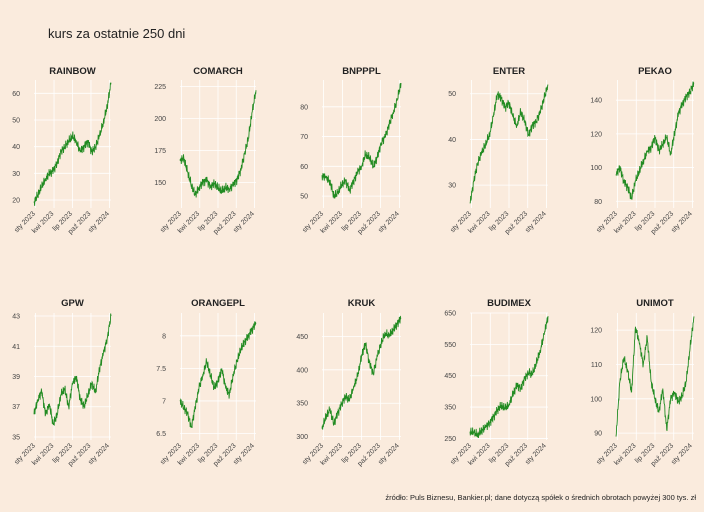 The image size is (704, 512). Describe the element at coordinates (218, 71) in the screenshot. I see `panel-title: COMARCH` at that location.